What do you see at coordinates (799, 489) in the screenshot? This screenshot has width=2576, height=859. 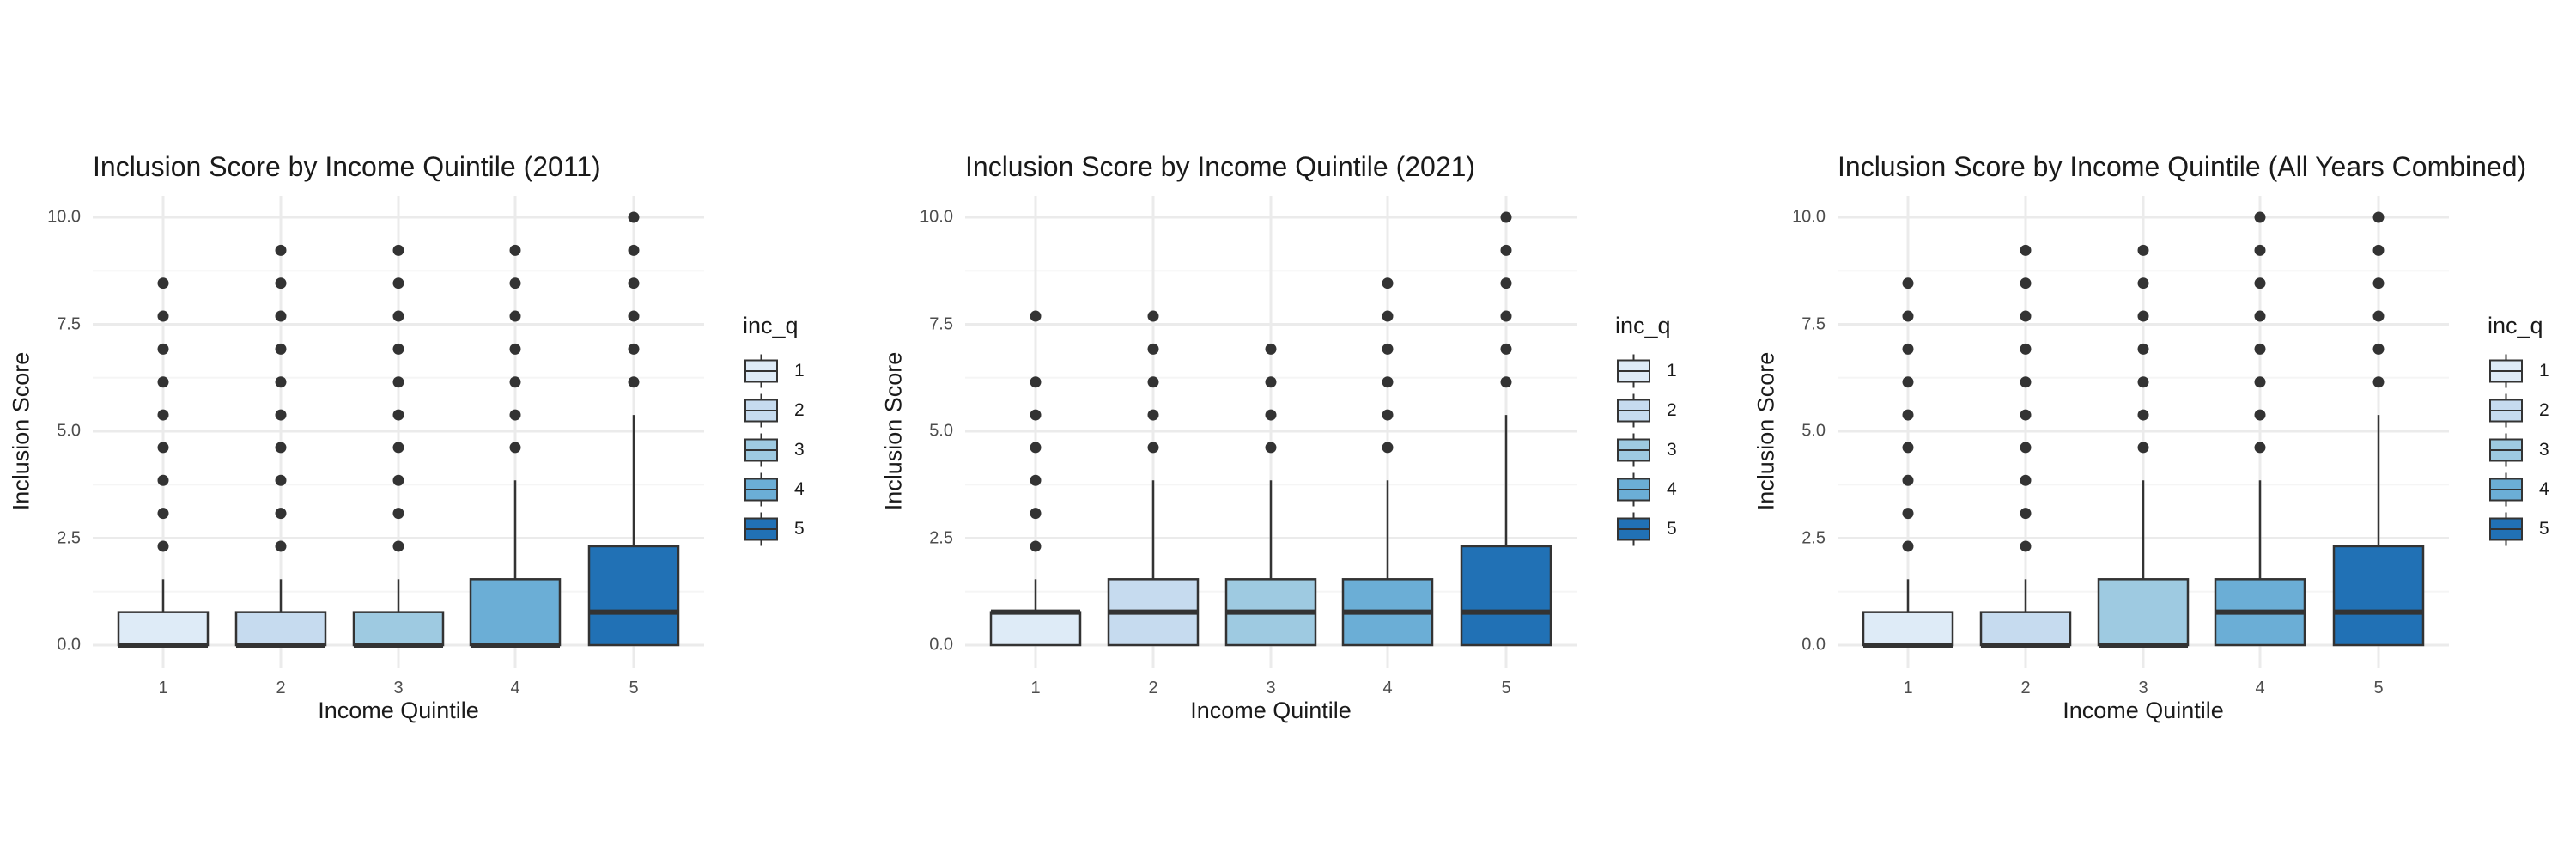 I see `legend-item-label: 4` at bounding box center [799, 489].